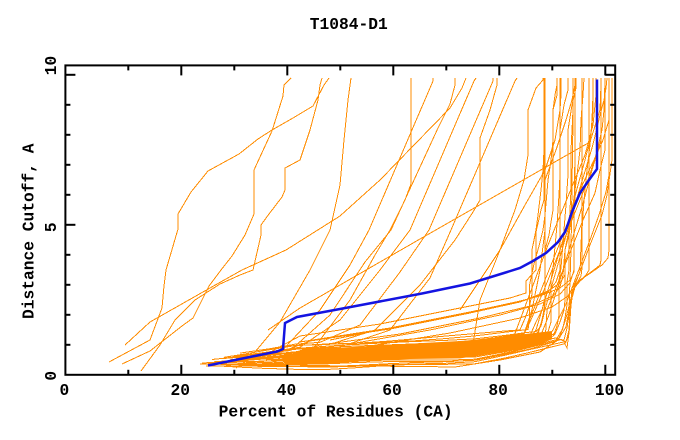 This screenshot has width=680, height=440. What do you see at coordinates (336, 412) in the screenshot?
I see `svg-text: Percent of Residues (CA)` at bounding box center [336, 412].